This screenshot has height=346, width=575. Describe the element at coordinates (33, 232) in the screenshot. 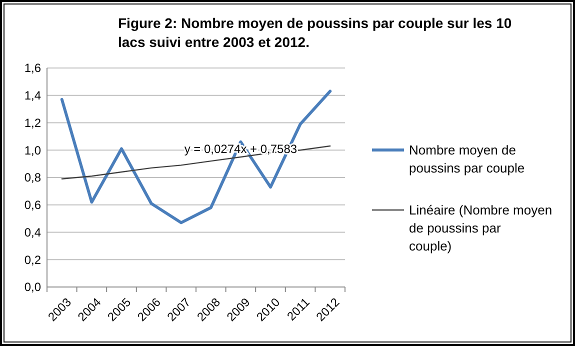

I see `y-tick-label: 0,4` at that location.